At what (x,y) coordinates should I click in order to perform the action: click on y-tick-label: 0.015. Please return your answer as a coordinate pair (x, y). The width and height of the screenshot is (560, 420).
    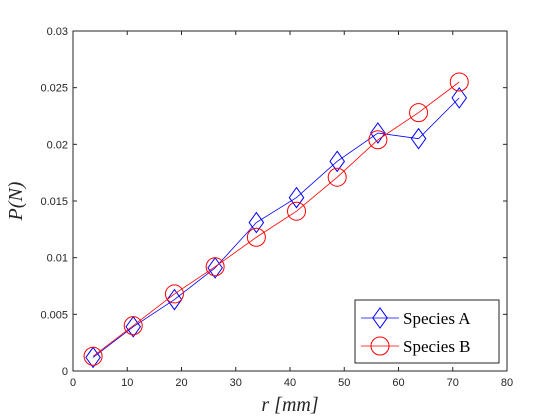
    Looking at the image, I should click on (54, 202).